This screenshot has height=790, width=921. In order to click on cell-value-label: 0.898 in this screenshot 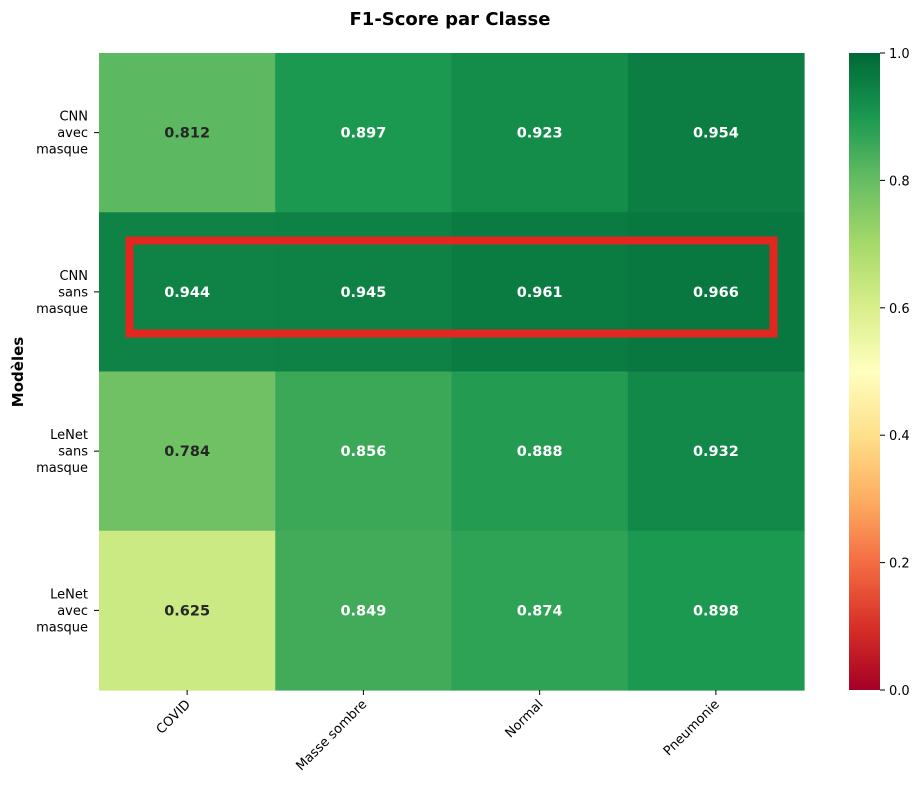, I will do `click(716, 611)`.